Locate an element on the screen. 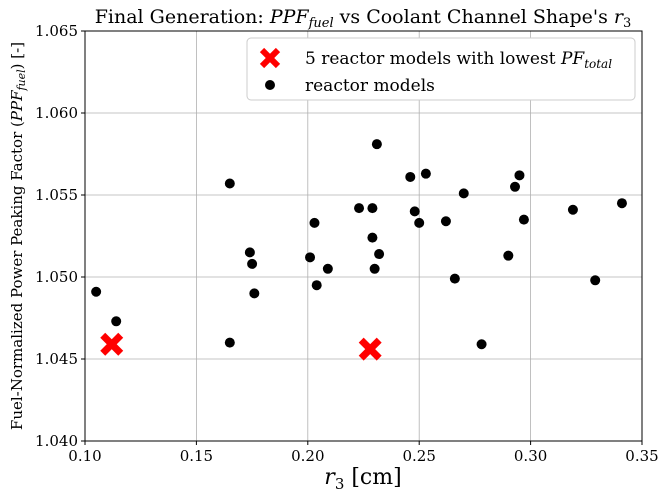 The width and height of the screenshot is (667, 497). x-tick-label: 0.20 is located at coordinates (307, 456).